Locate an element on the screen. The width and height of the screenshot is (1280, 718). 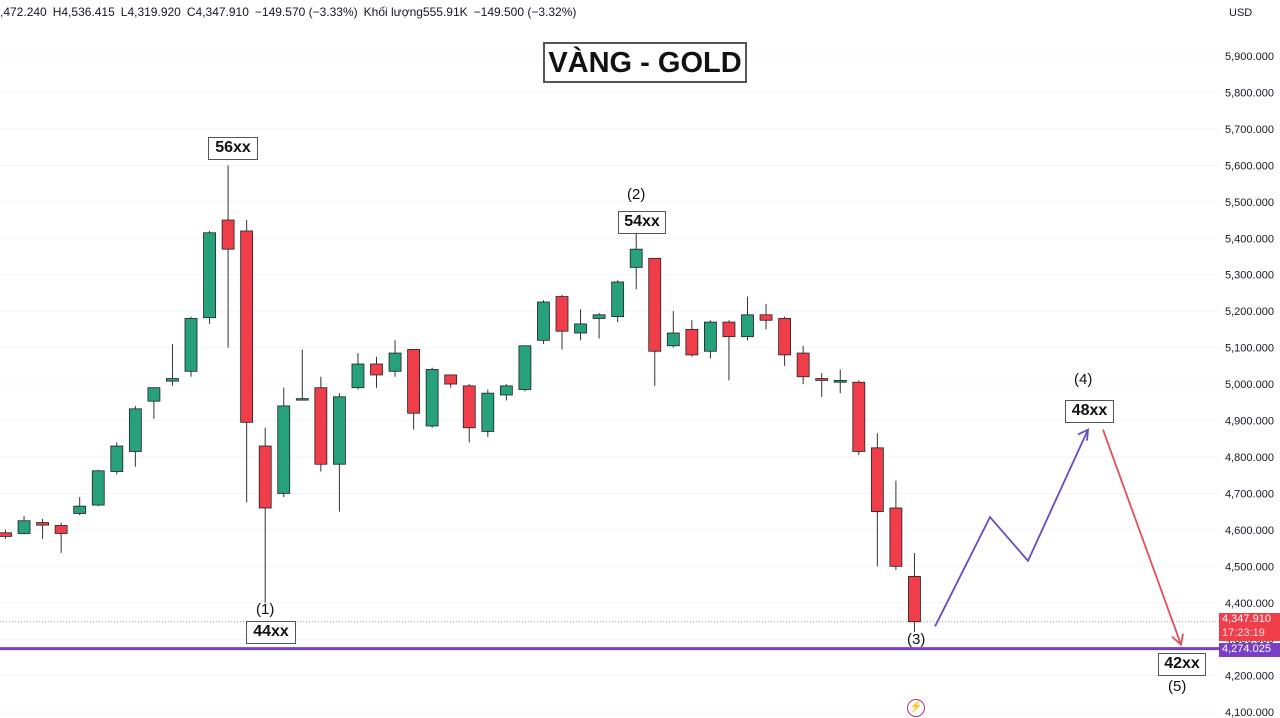
level-box-54xx: 54xx is located at coordinates (642, 222).